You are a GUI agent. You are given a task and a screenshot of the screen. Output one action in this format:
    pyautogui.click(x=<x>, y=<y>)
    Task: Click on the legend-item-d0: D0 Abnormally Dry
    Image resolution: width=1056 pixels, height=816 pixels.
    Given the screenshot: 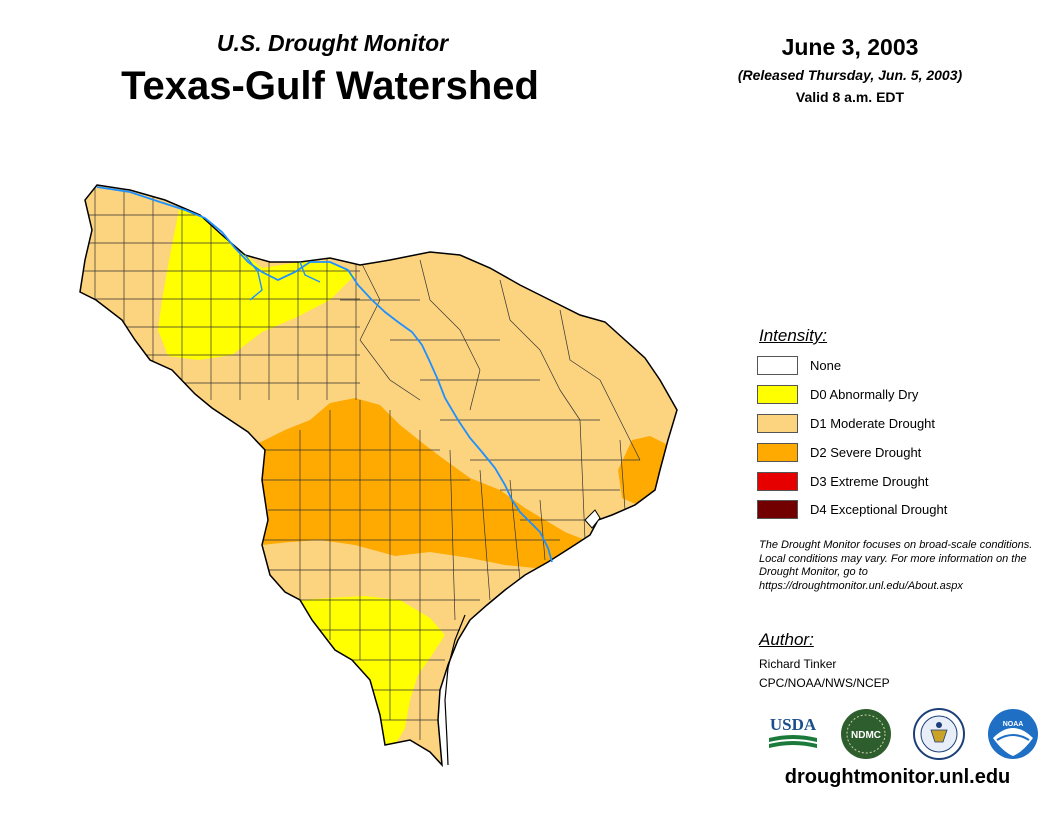 What is the action you would take?
    pyautogui.click(x=837, y=394)
    